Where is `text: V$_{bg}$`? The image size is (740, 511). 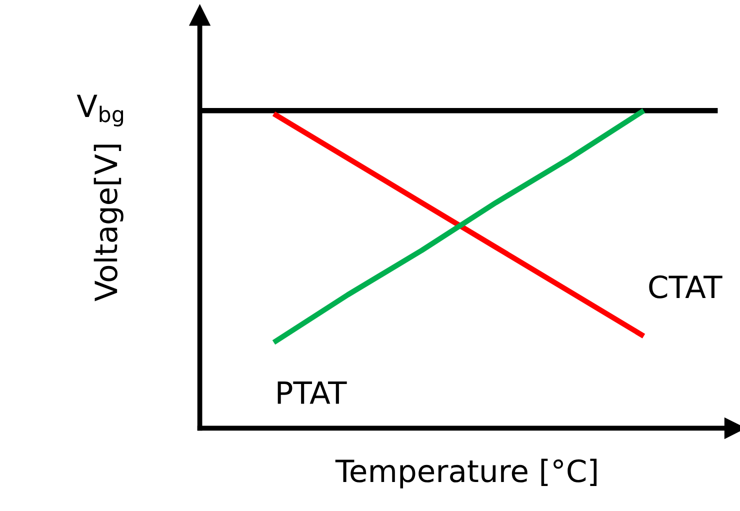
text: V$_{bg}$ is located at coordinates (100, 110).